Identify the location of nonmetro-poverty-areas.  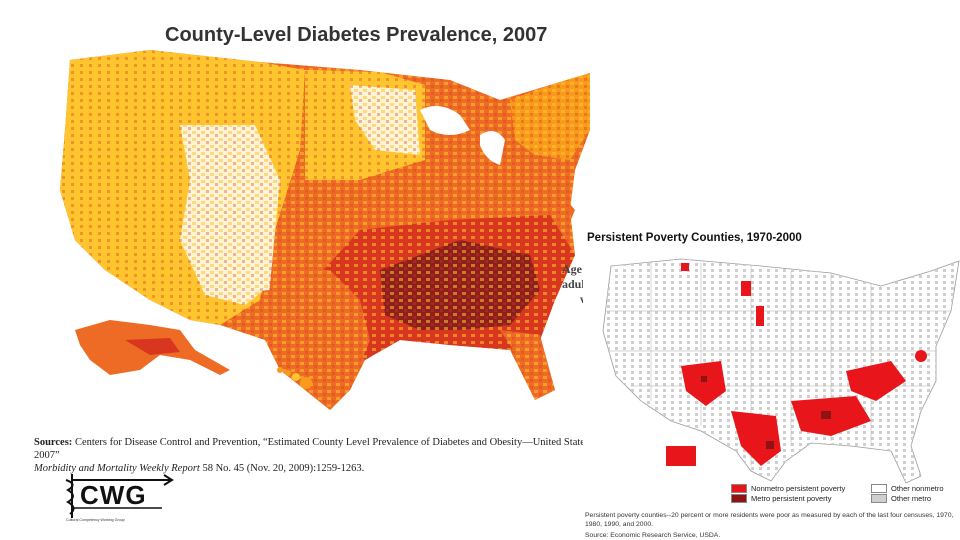
(796, 364).